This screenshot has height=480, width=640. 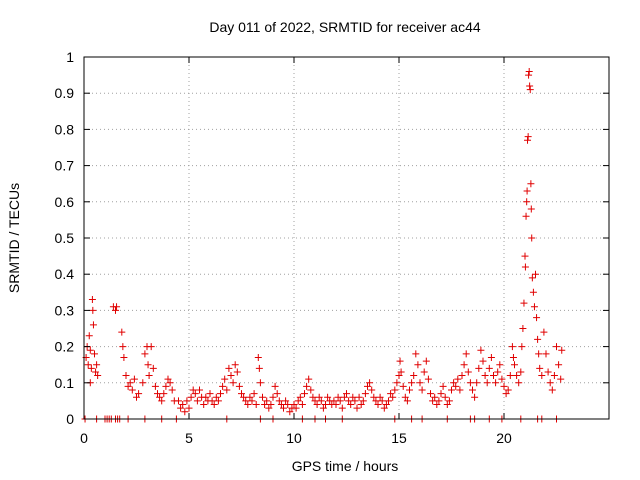 What do you see at coordinates (345, 466) in the screenshot?
I see `x-axis-label: GPS time / hours` at bounding box center [345, 466].